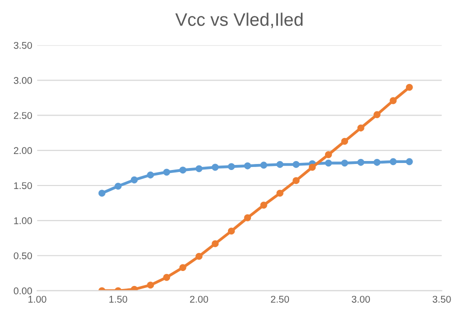 The width and height of the screenshot is (465, 323). What do you see at coordinates (199, 299) in the screenshot?
I see `x-tick-label: 2.00` at bounding box center [199, 299].